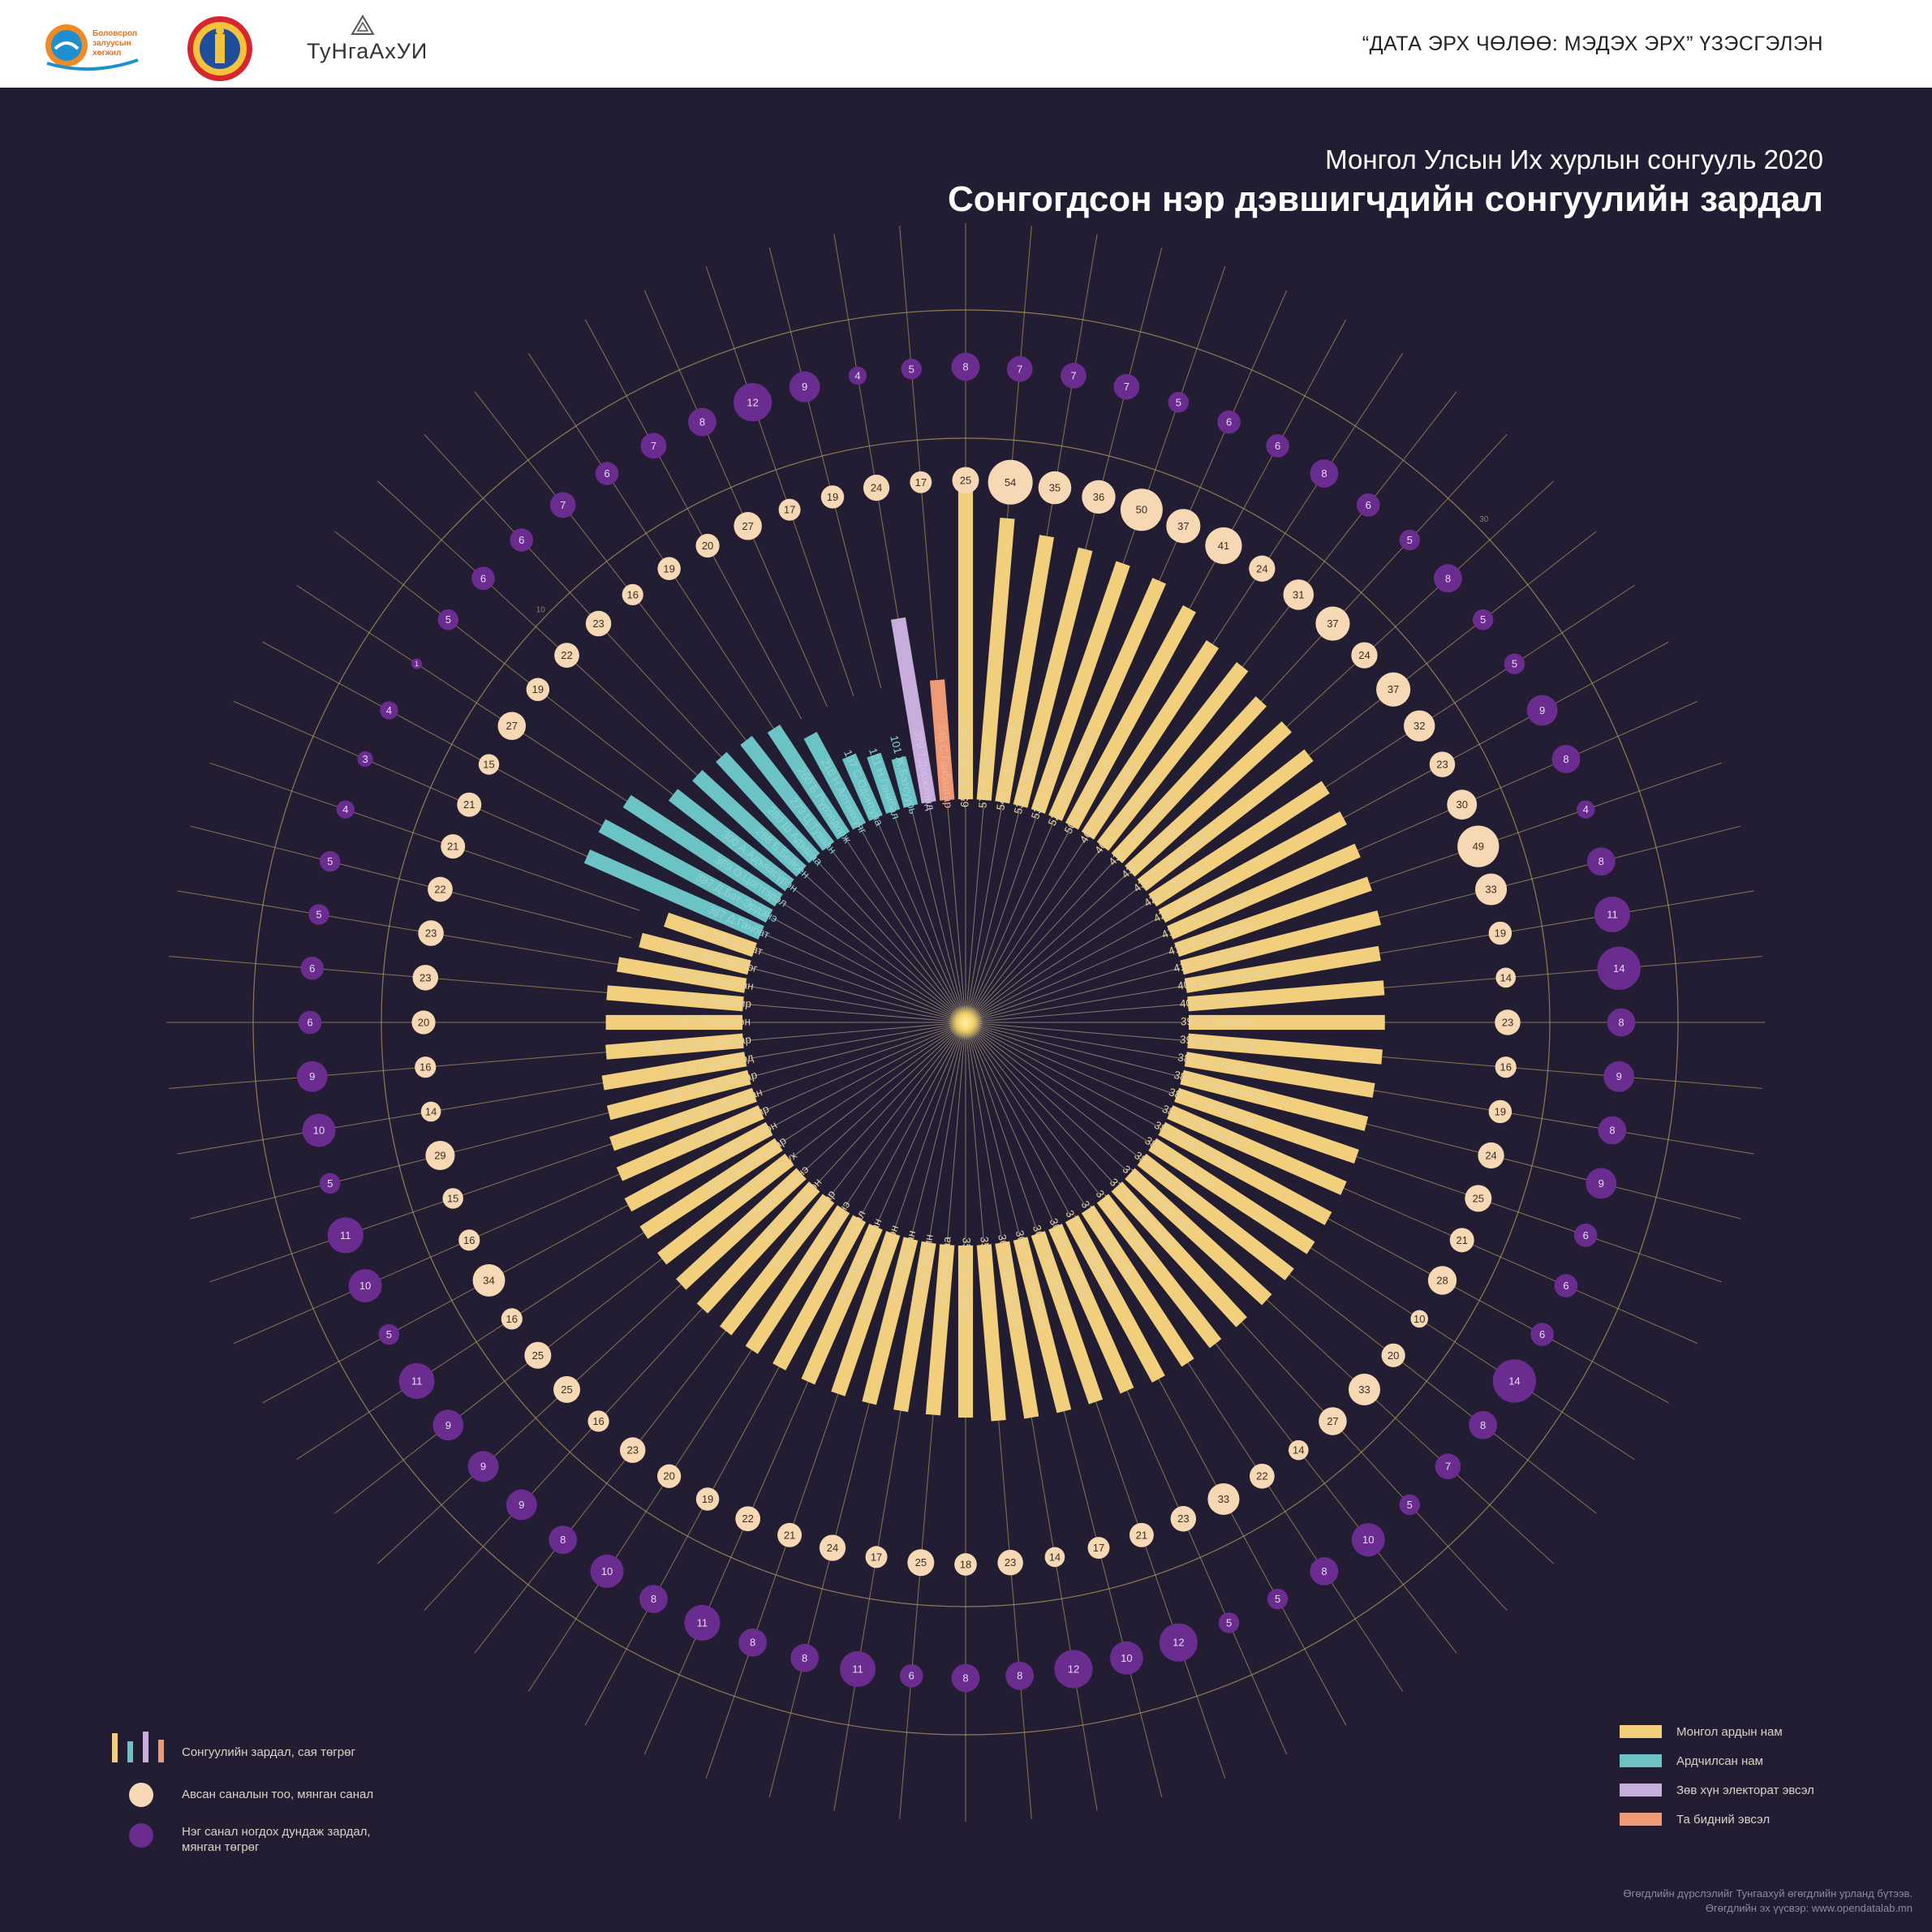  What do you see at coordinates (278, 1794) in the screenshot?
I see `legend-votes-label: Авсан саналын тоо, мянган санал` at bounding box center [278, 1794].